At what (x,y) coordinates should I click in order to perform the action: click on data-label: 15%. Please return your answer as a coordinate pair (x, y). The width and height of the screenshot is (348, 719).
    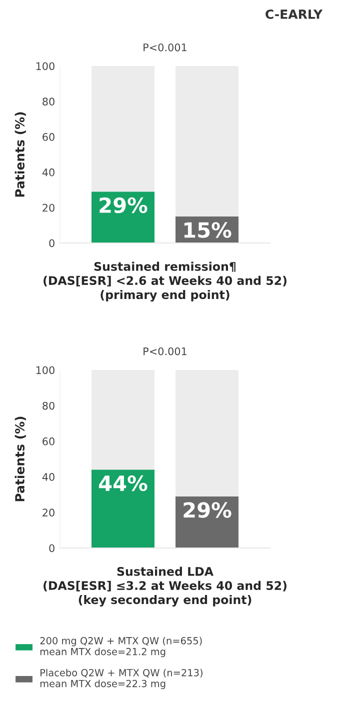
    Looking at the image, I should click on (208, 230).